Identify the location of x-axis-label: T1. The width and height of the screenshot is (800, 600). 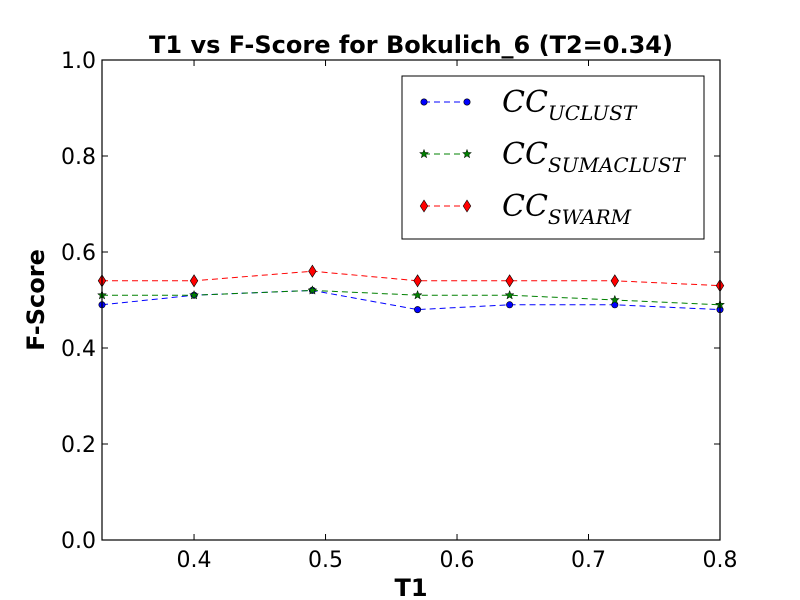
(410, 587).